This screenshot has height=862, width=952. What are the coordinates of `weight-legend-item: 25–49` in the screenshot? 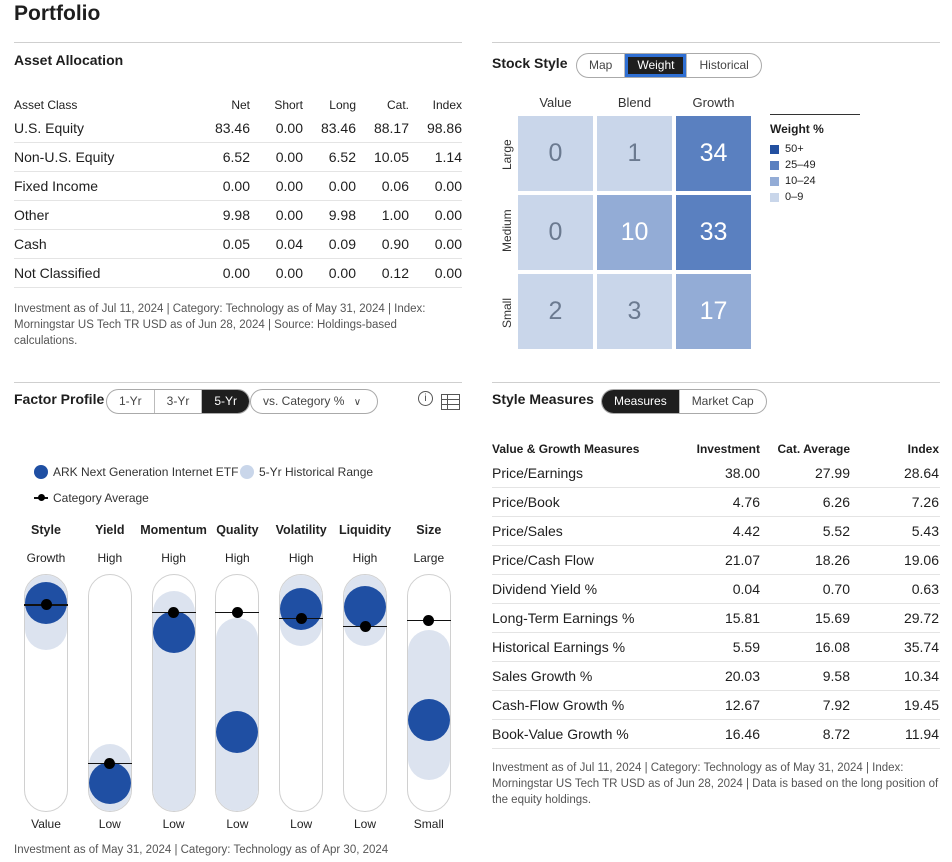 It's located at (793, 165).